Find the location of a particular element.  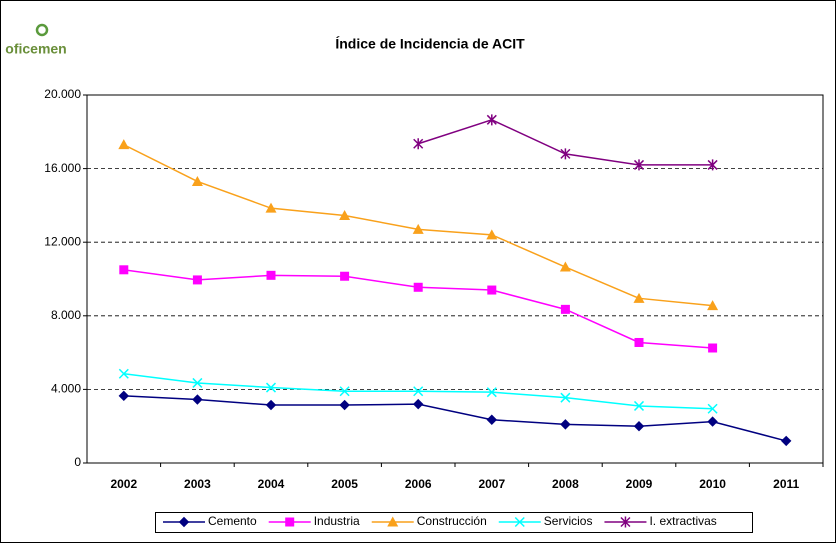

x-tick-label: 2002 is located at coordinates (123, 484).